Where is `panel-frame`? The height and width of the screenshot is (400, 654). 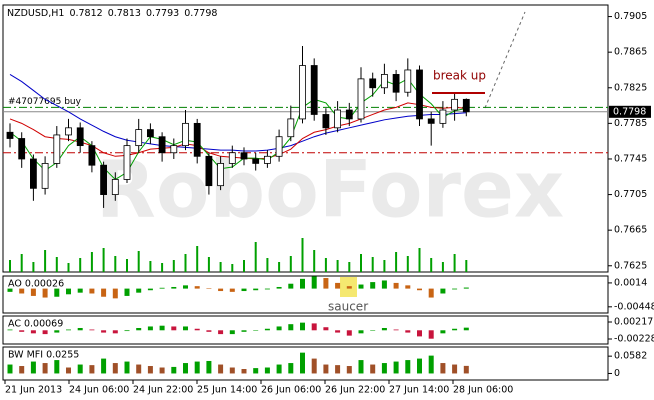 panel-frame is located at coordinates (305, 294).